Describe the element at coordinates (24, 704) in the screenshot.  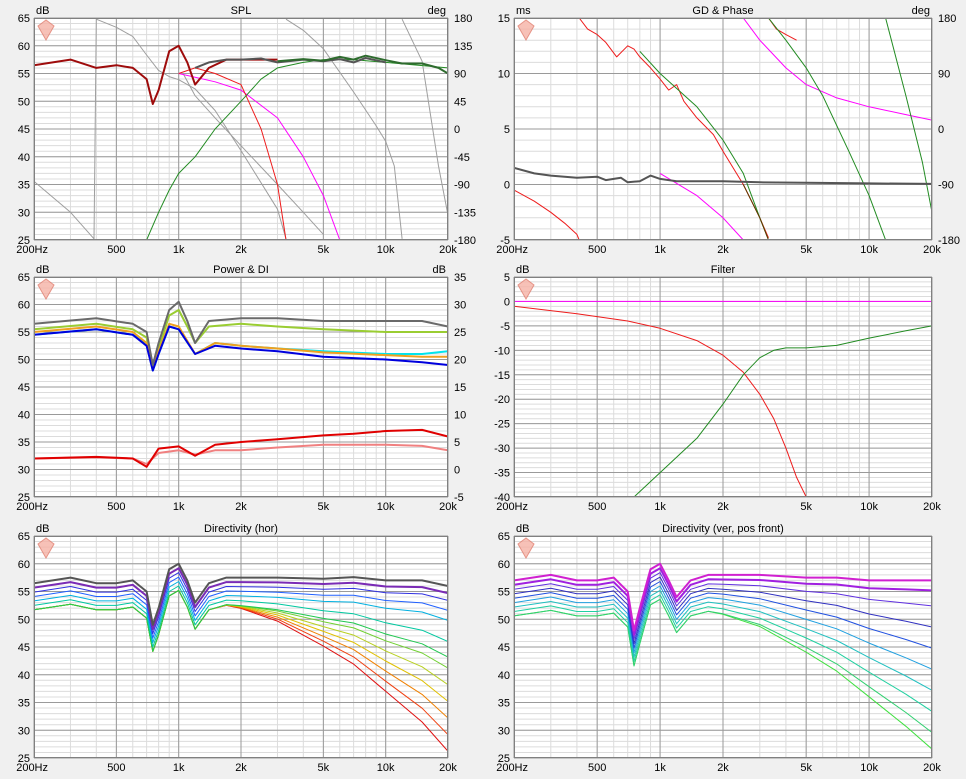
I see `y-tick-label: 35` at that location.